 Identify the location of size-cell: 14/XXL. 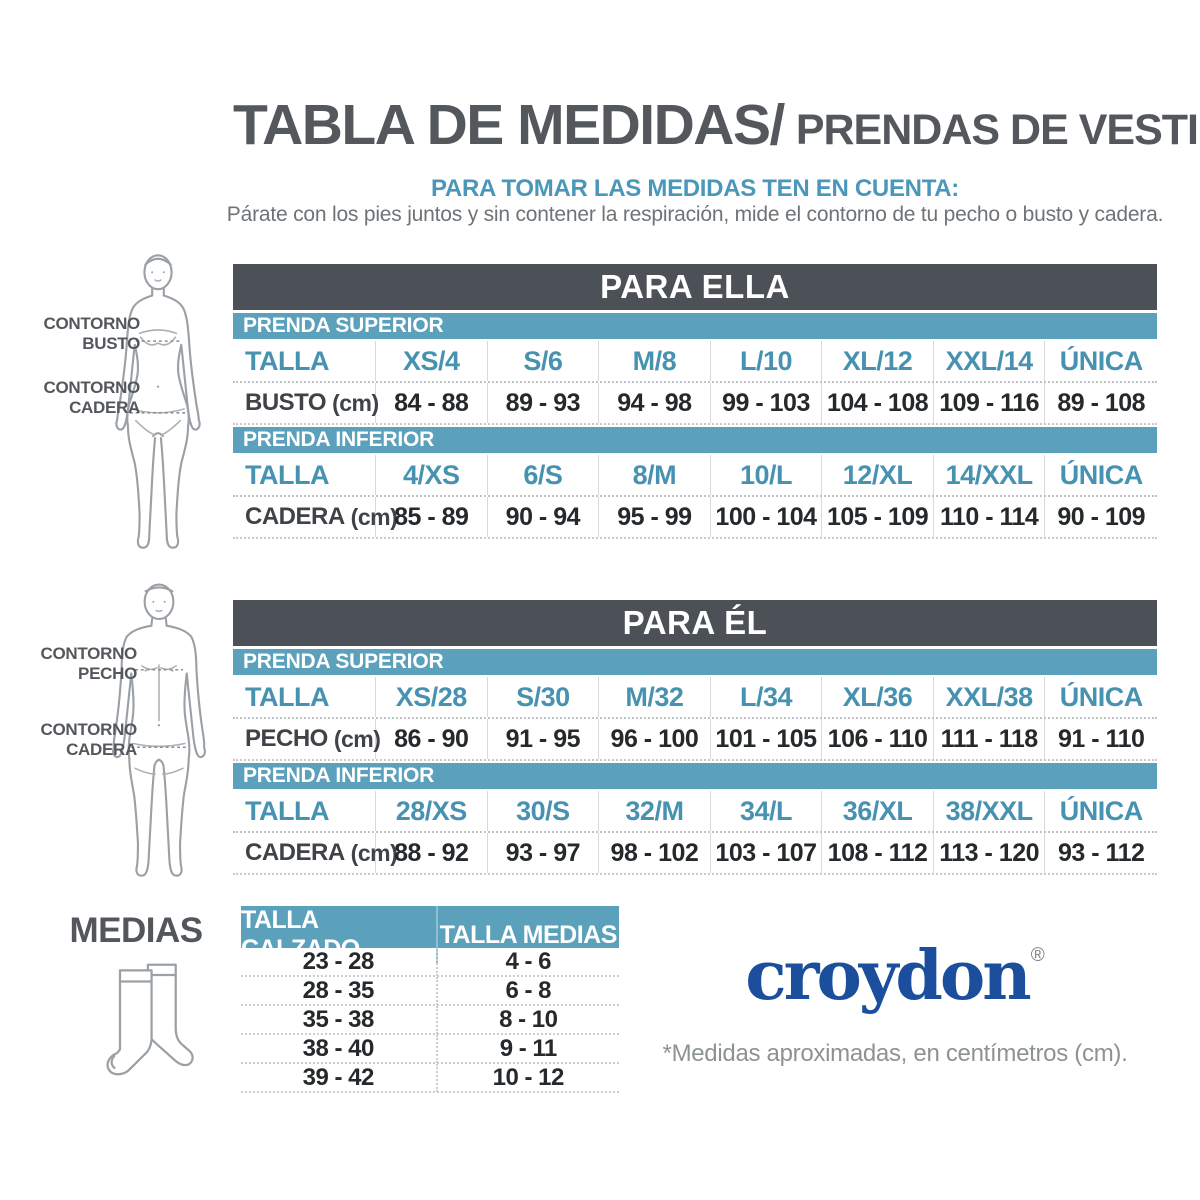
(990, 475).